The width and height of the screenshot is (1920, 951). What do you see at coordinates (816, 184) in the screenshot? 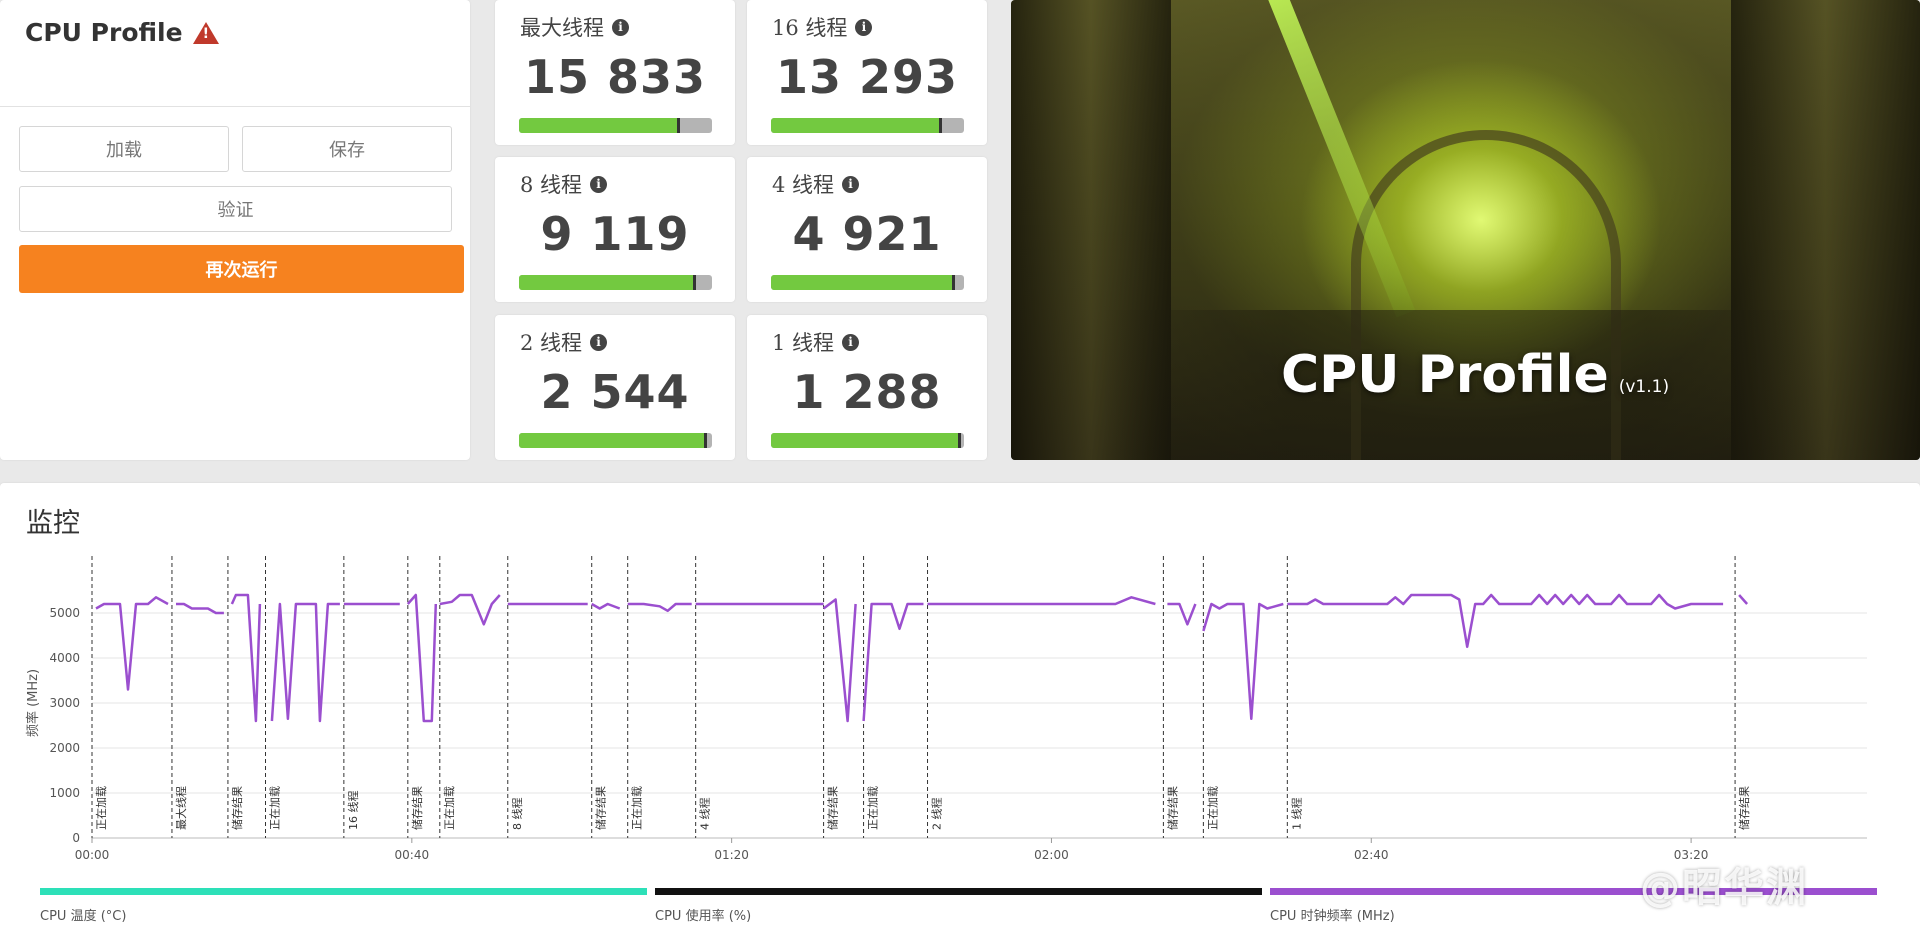
I see `score-label-row: 4 线程 i` at bounding box center [816, 184].